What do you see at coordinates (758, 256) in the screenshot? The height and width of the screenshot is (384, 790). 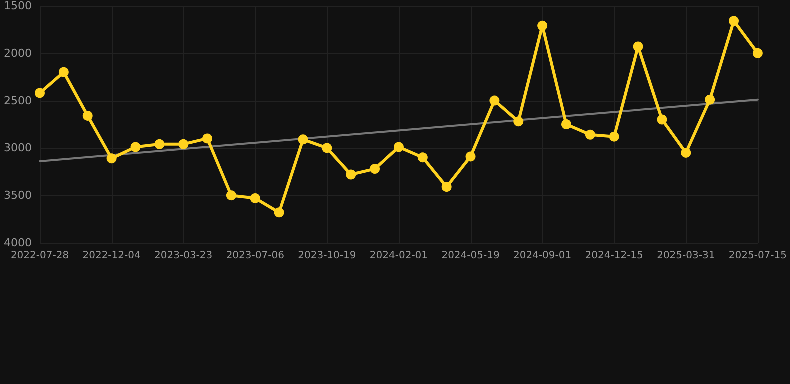 I see `x-tick-label: 2025-07-15` at bounding box center [758, 256].